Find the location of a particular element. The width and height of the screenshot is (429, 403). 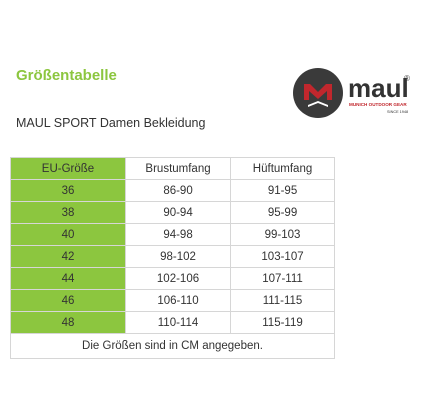

table-row: 40 94-98 99-103 is located at coordinates (172, 234).